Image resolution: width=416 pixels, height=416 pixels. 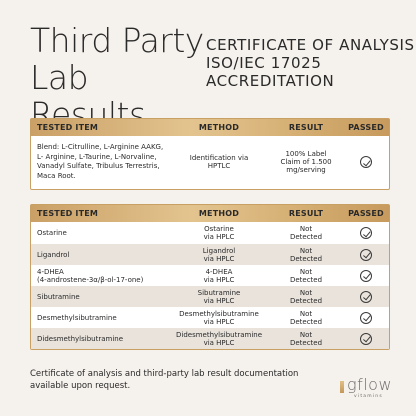 I want to click on cert-line-1: CERTIFICATE OF ANALYSIS, so click(x=310, y=45).